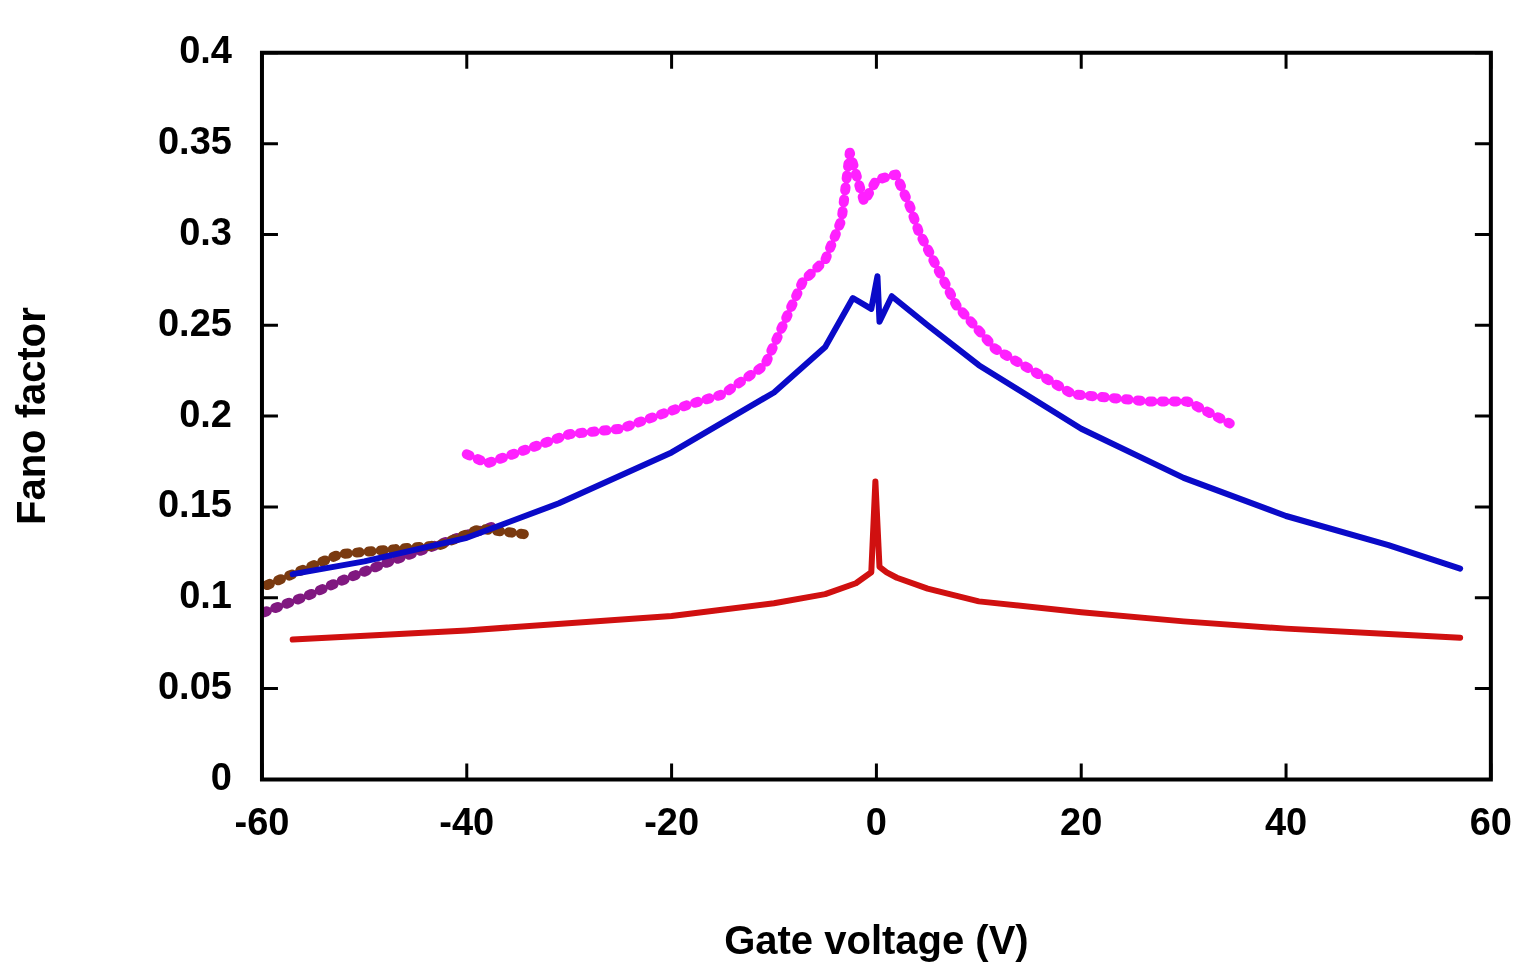  I want to click on y-tick-label: 0.05, so click(194, 686).